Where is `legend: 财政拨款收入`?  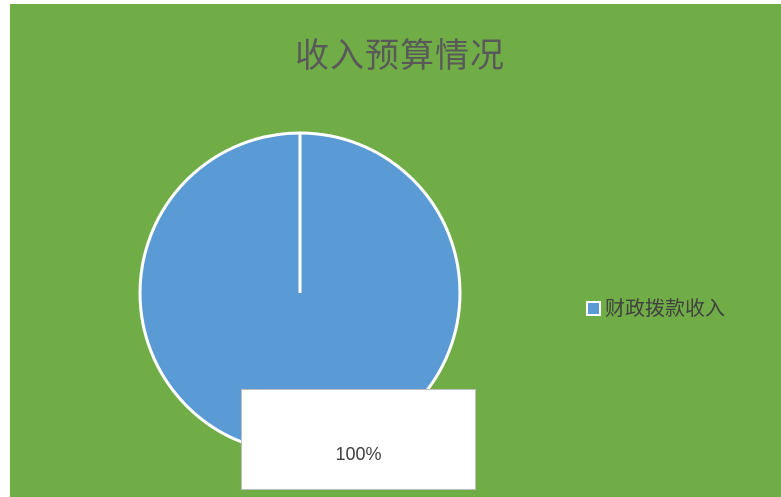 legend: 财政拨款收入 is located at coordinates (655, 308).